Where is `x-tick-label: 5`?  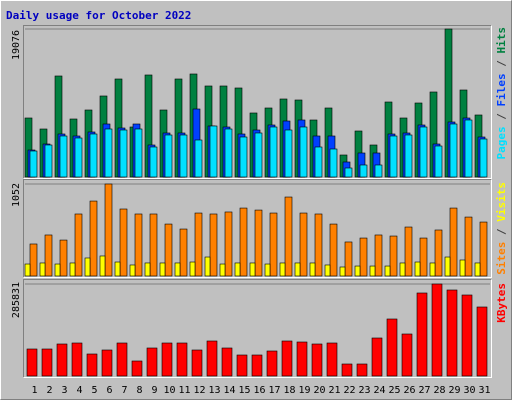 x-tick-label: 5 is located at coordinates (94, 390).